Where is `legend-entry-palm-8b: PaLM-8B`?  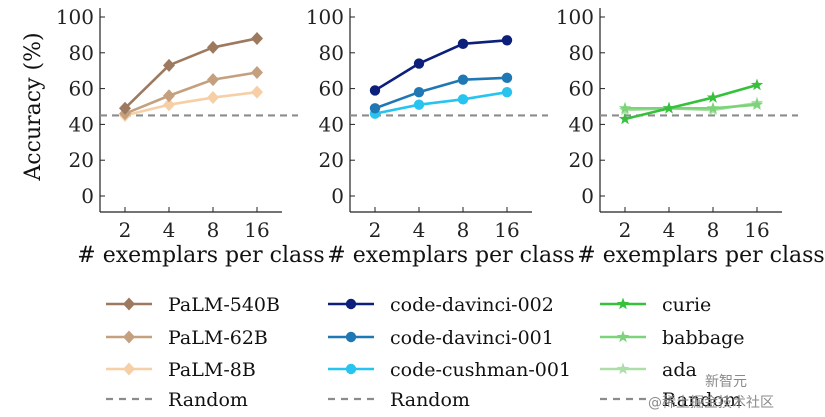 legend-entry-palm-8b: PaLM-8B is located at coordinates (181, 370).